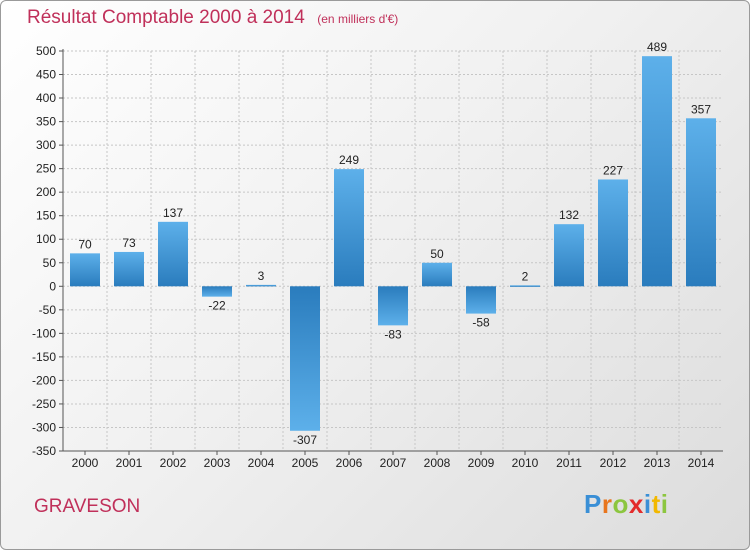 The image size is (750, 550). I want to click on bar-2005, so click(305, 358).